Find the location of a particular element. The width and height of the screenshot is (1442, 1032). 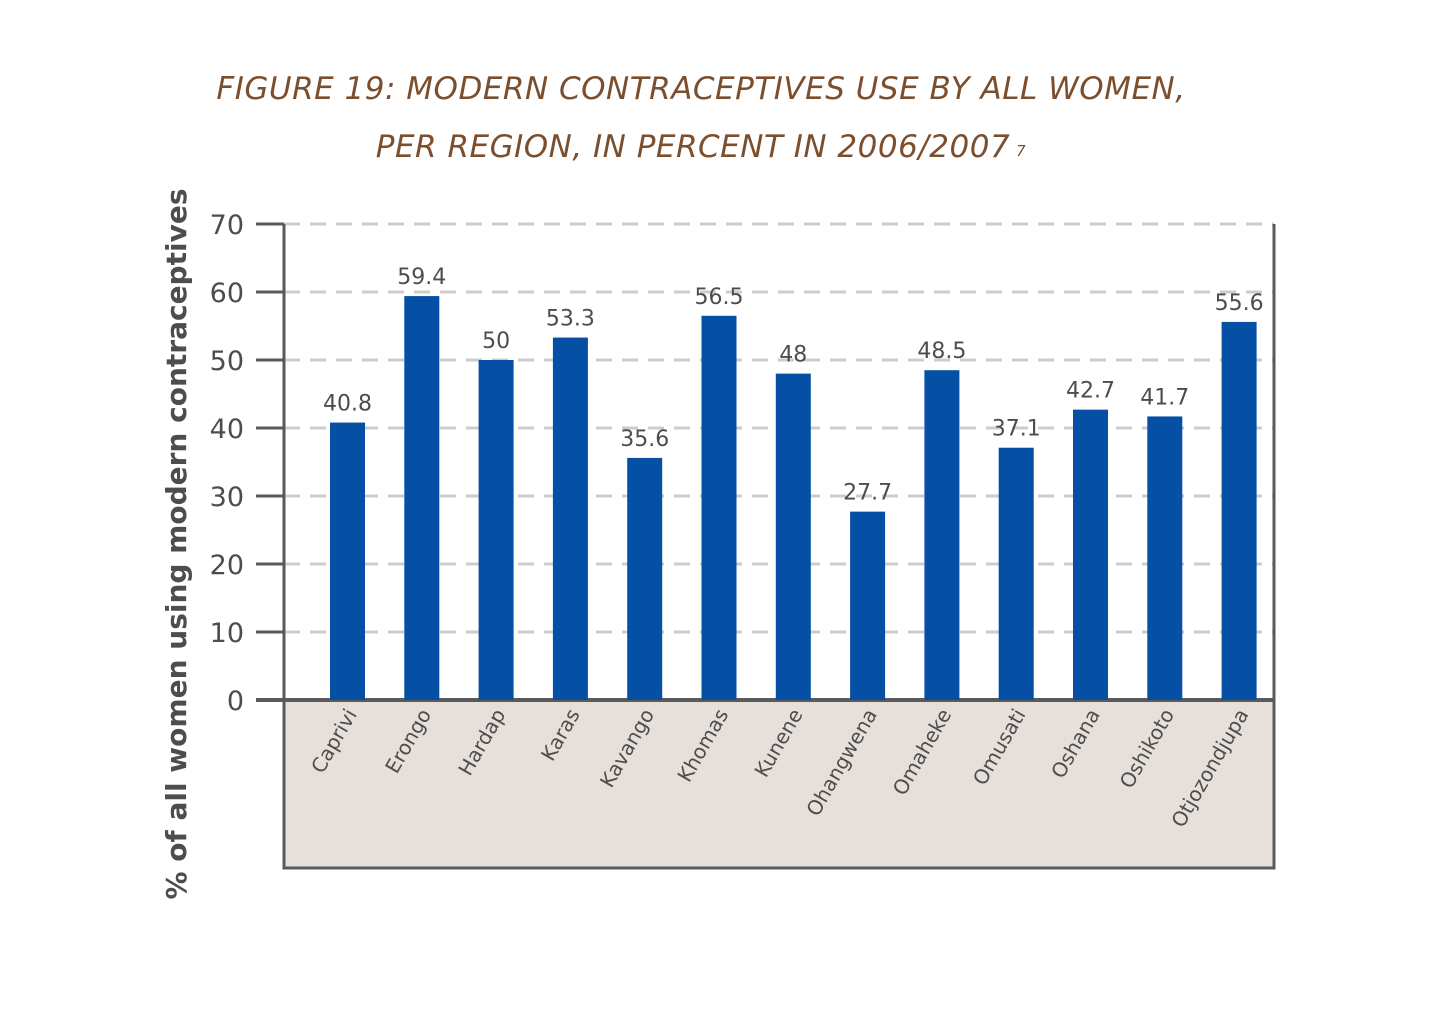

footnote-marker: 7 is located at coordinates (1021, 151).